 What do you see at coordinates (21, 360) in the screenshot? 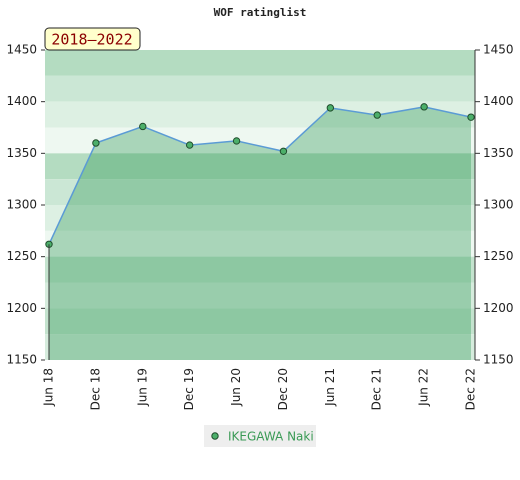
I see `y-tick-label: 1150` at bounding box center [21, 360].